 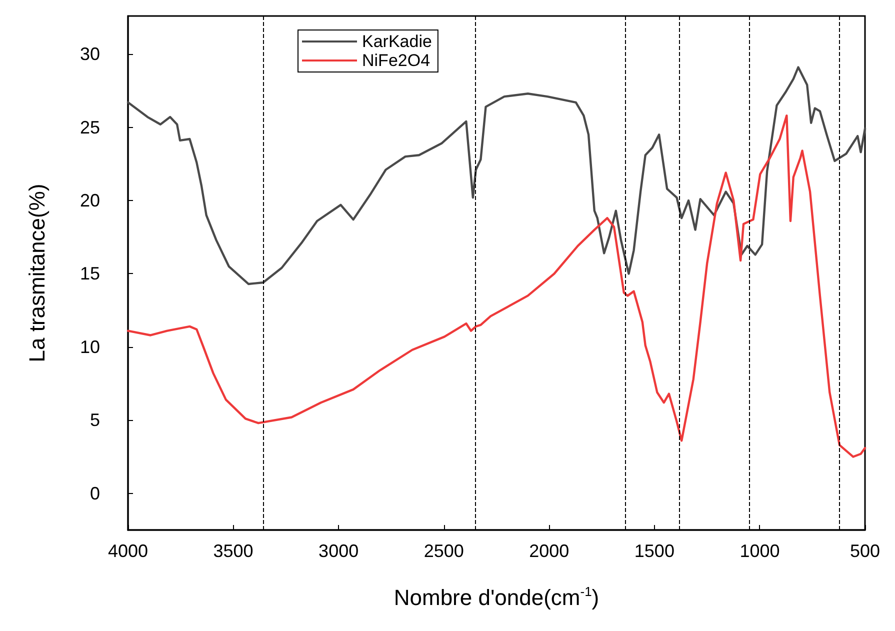 I want to click on x-tick-label: 4000, so click(x=128, y=551).